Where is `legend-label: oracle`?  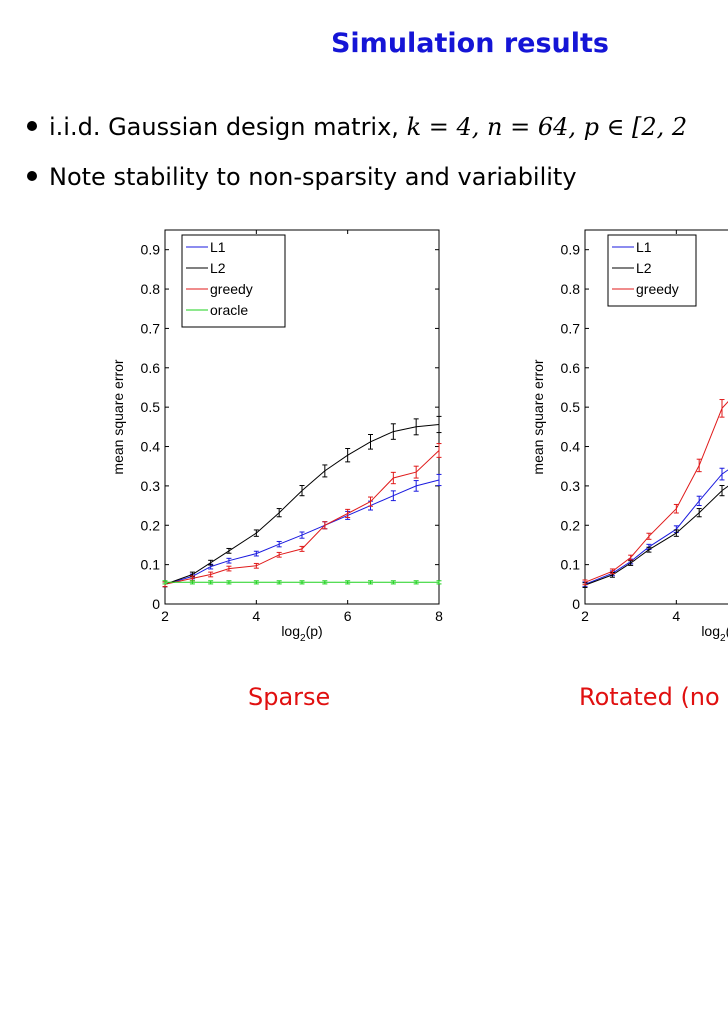 legend-label: oracle is located at coordinates (229, 310).